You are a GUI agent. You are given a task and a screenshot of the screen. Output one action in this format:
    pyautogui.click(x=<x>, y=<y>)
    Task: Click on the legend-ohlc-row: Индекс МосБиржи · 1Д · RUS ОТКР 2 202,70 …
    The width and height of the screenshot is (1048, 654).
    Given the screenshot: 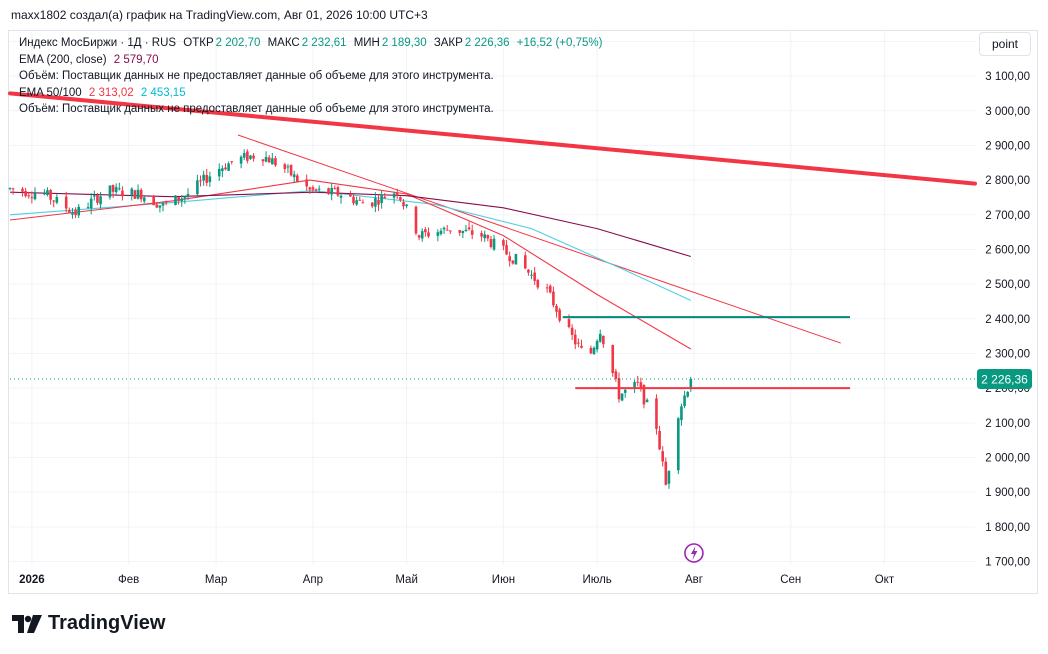 What is the action you would take?
    pyautogui.click(x=310, y=43)
    